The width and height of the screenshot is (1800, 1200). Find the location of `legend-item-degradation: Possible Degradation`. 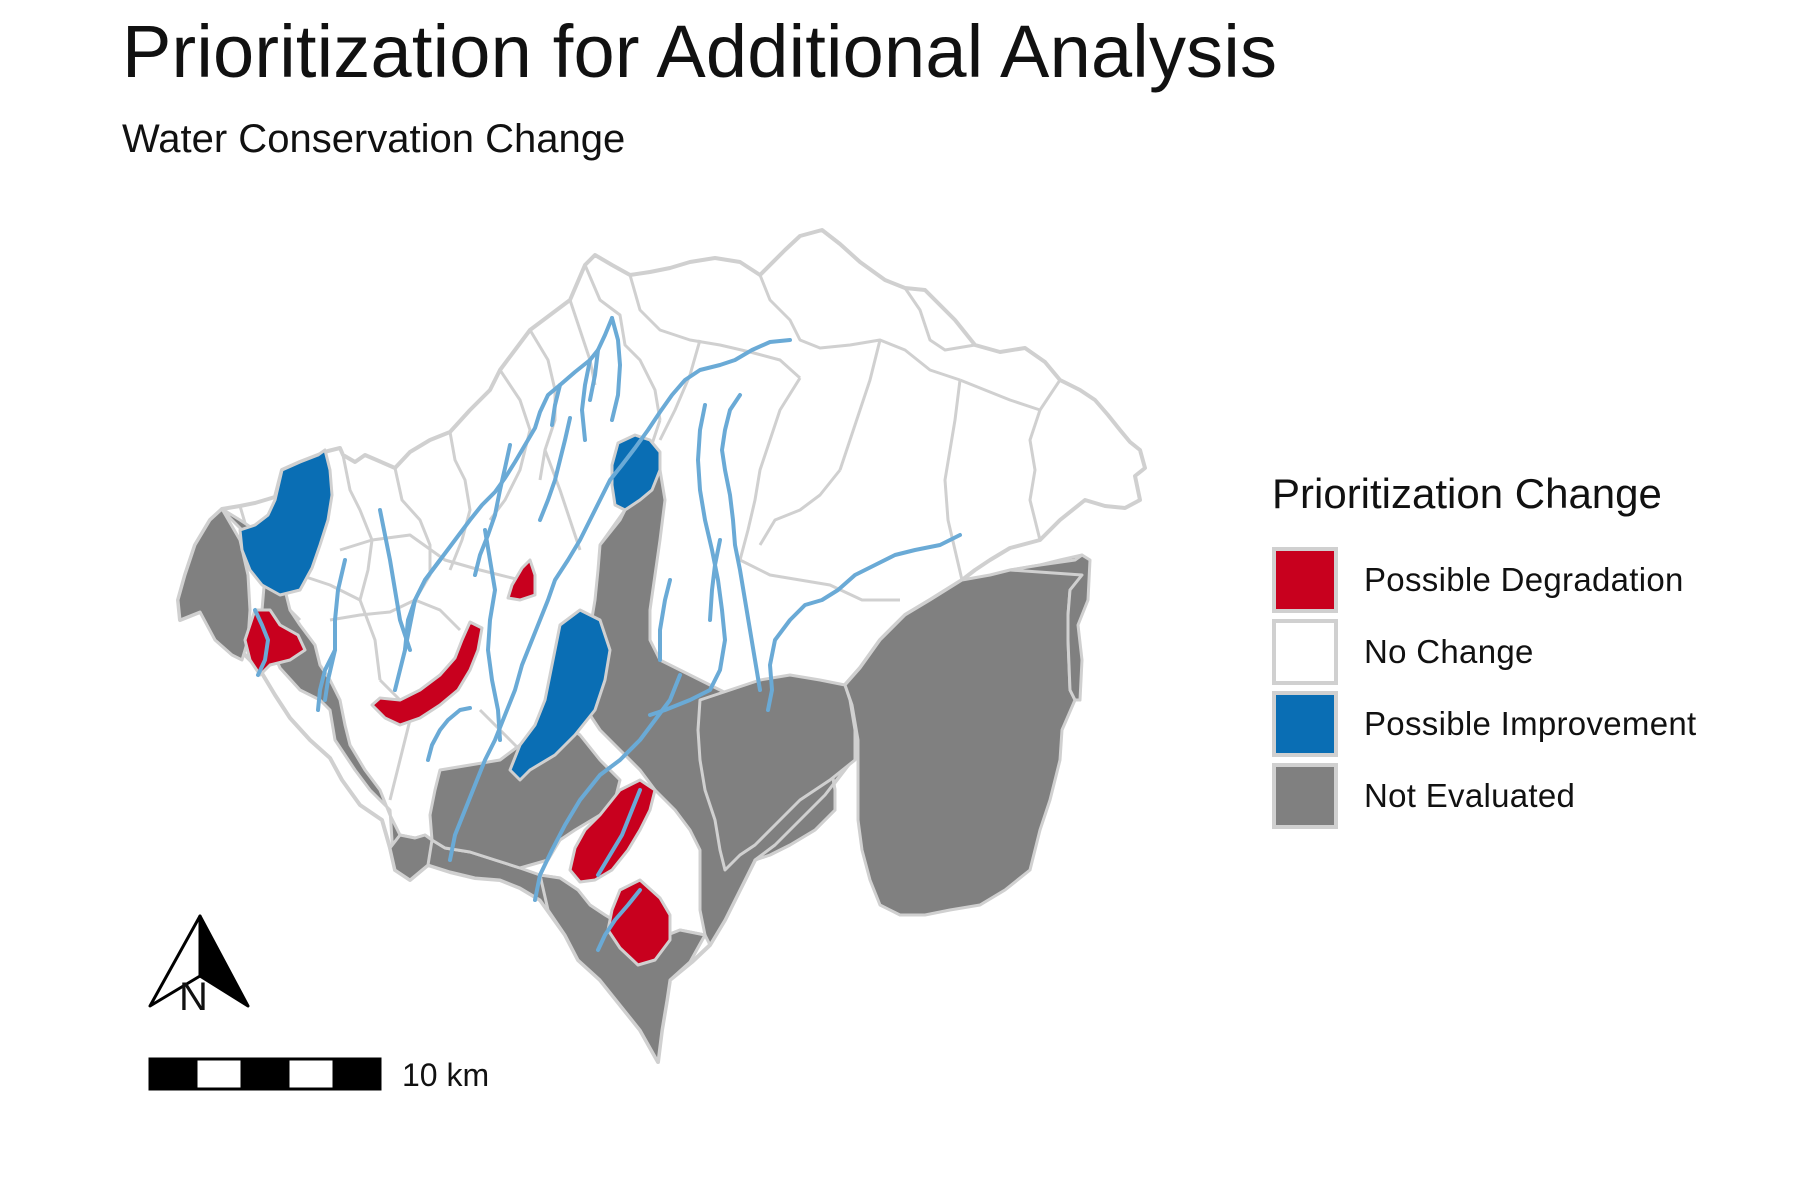

legend-item-degradation: Possible Degradation is located at coordinates (1484, 580).